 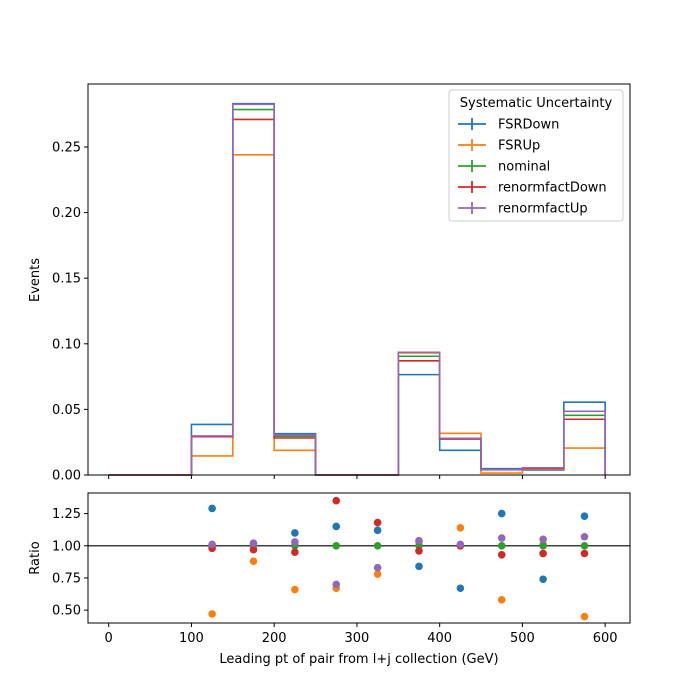 I want to click on top-x-ticks, so click(x=357, y=477).